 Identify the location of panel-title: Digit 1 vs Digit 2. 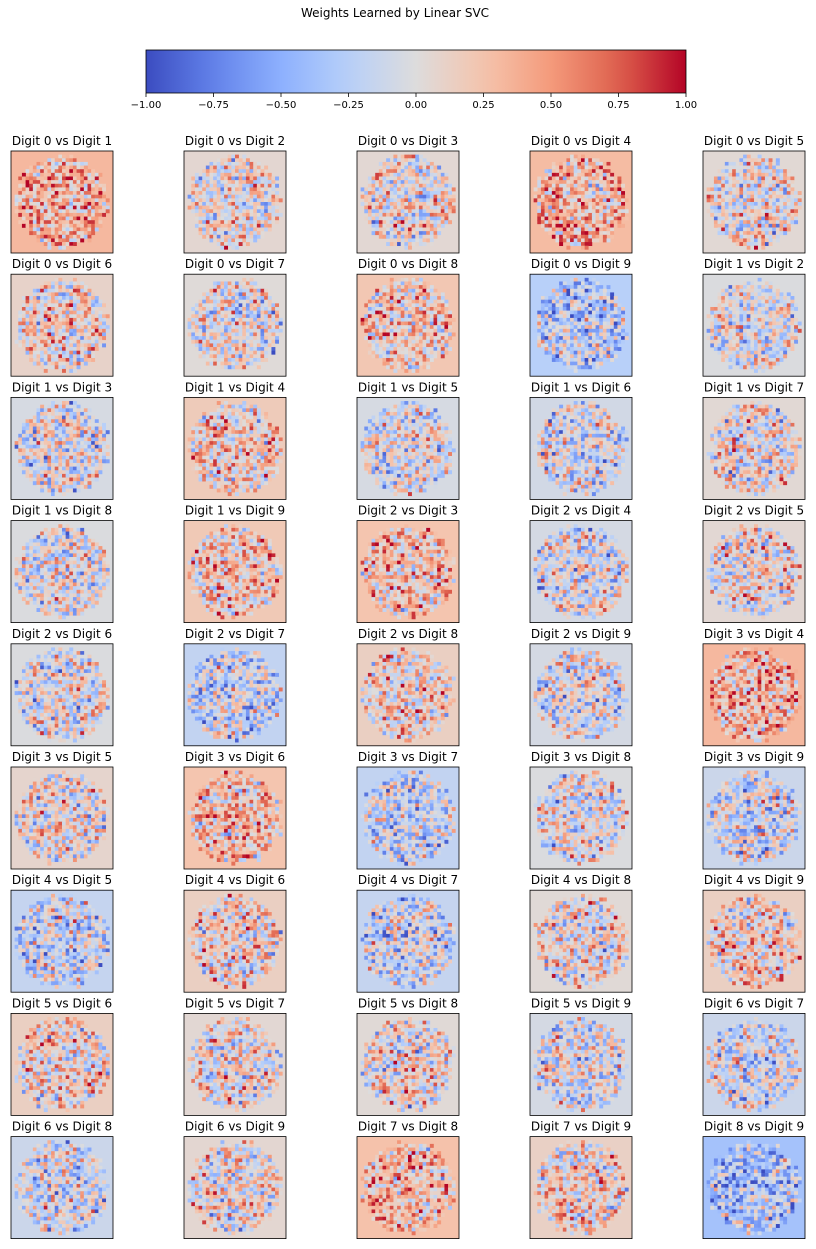
(754, 264).